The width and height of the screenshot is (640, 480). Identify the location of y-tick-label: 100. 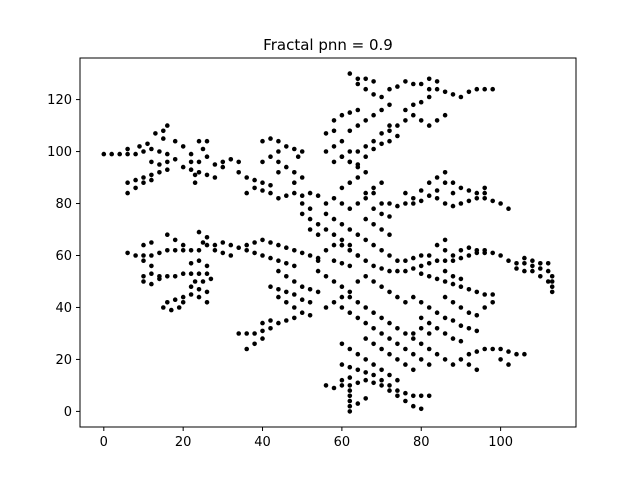
(59, 152).